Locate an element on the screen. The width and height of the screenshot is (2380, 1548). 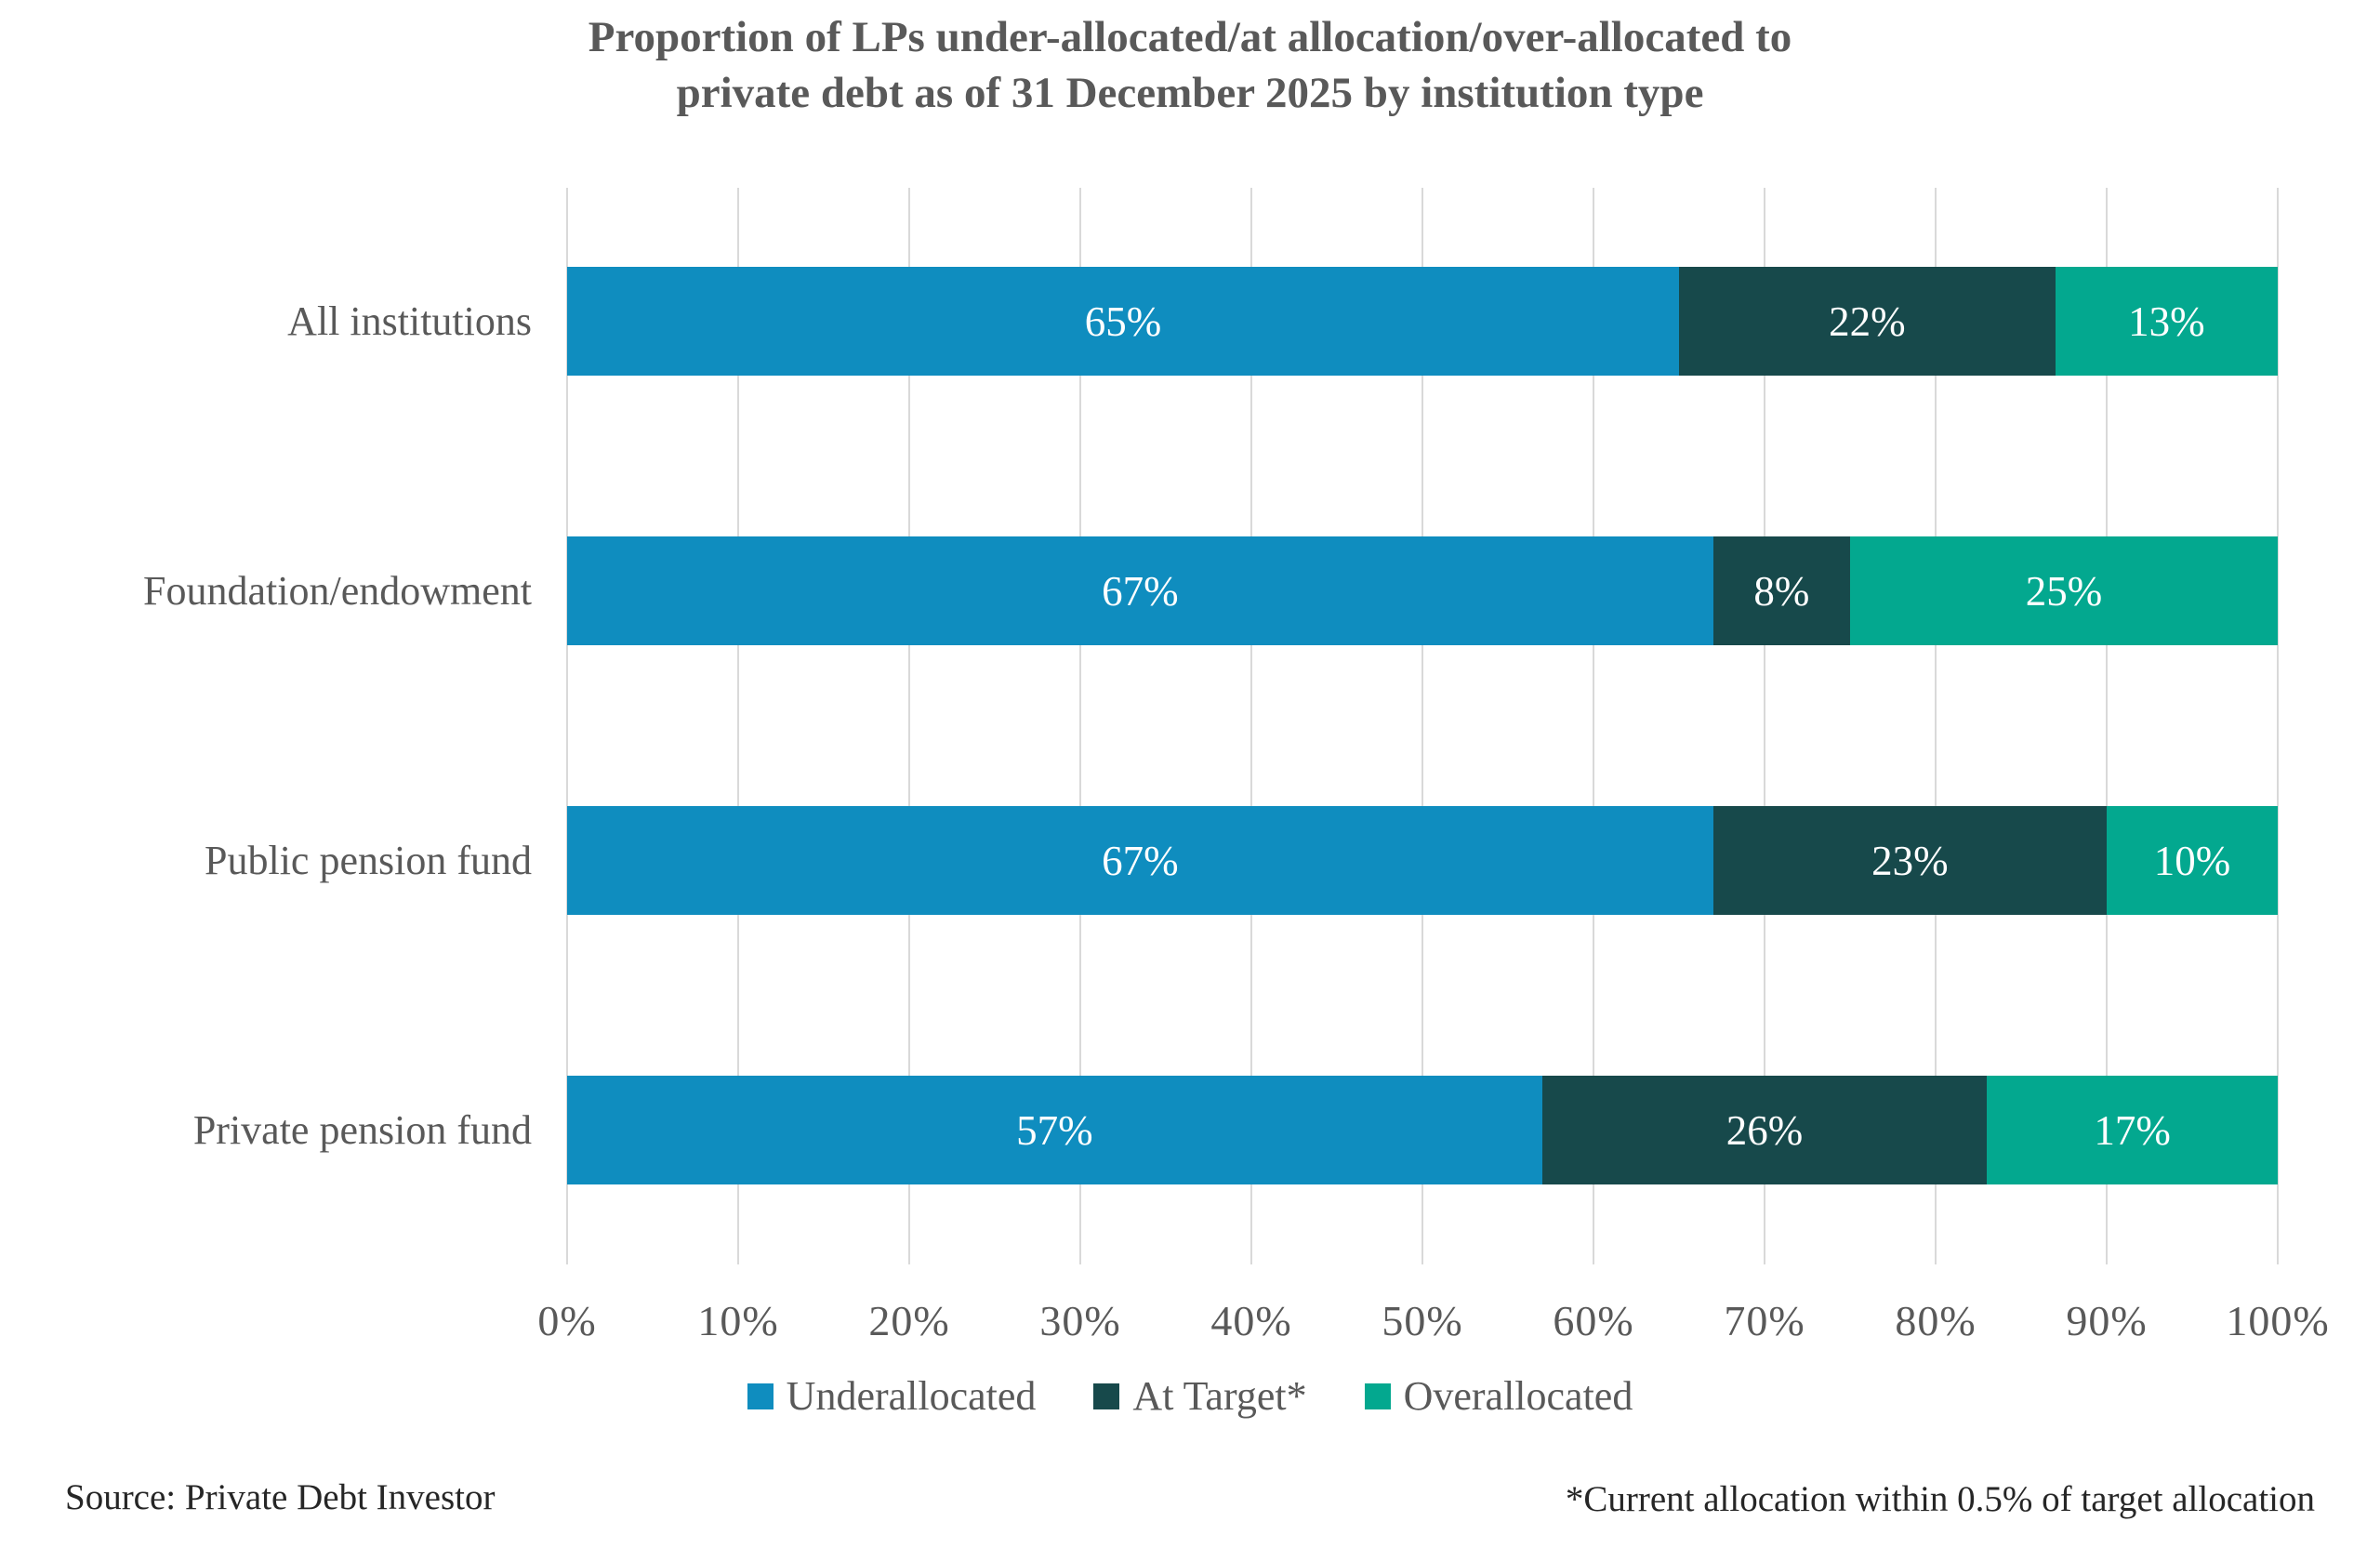
gridline-80% is located at coordinates (1936, 726).